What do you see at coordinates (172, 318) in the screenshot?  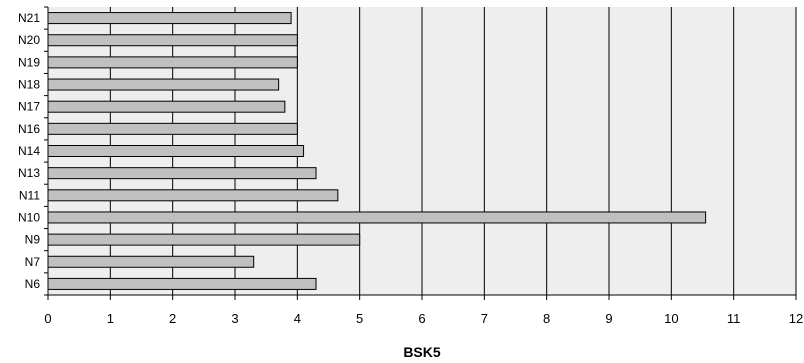 I see `x-tick-label: 2` at bounding box center [172, 318].